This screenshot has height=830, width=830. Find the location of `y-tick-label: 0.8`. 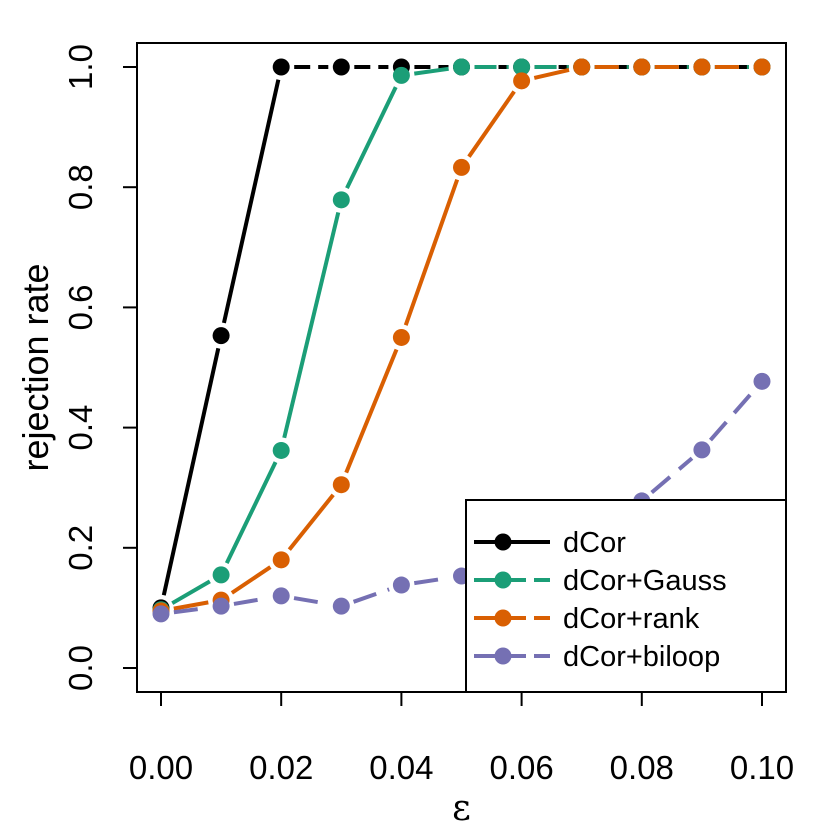

y-tick-label: 0.8 is located at coordinates (80, 187).